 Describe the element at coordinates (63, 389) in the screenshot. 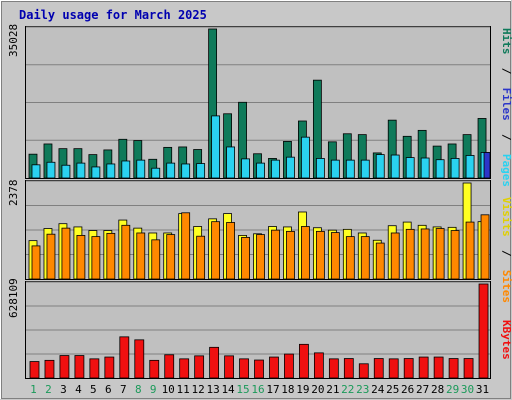

I see `day-label: 3` at that location.